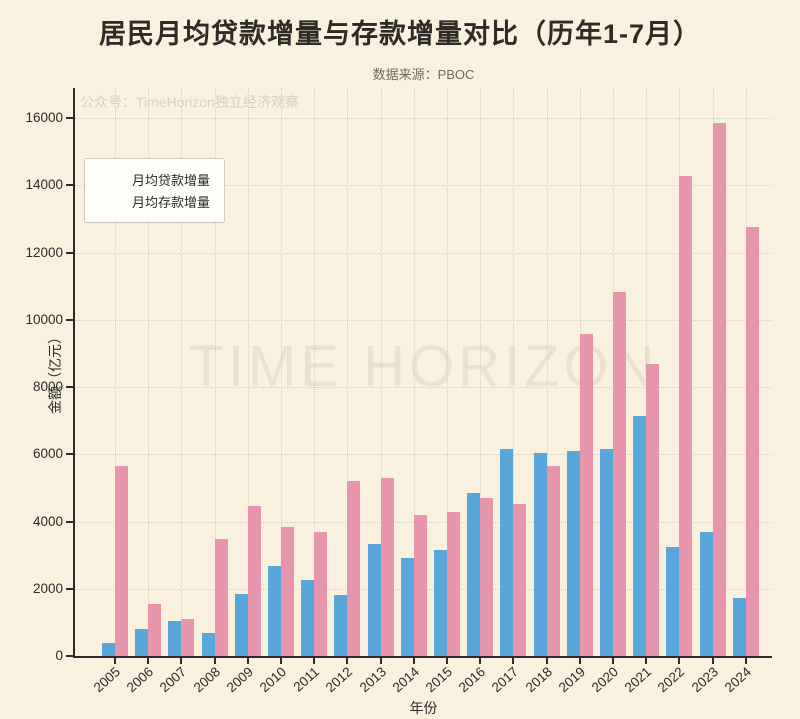 The width and height of the screenshot is (800, 719). Describe the element at coordinates (171, 180) in the screenshot. I see `legend-label-loan: 月均贷款增量` at that location.